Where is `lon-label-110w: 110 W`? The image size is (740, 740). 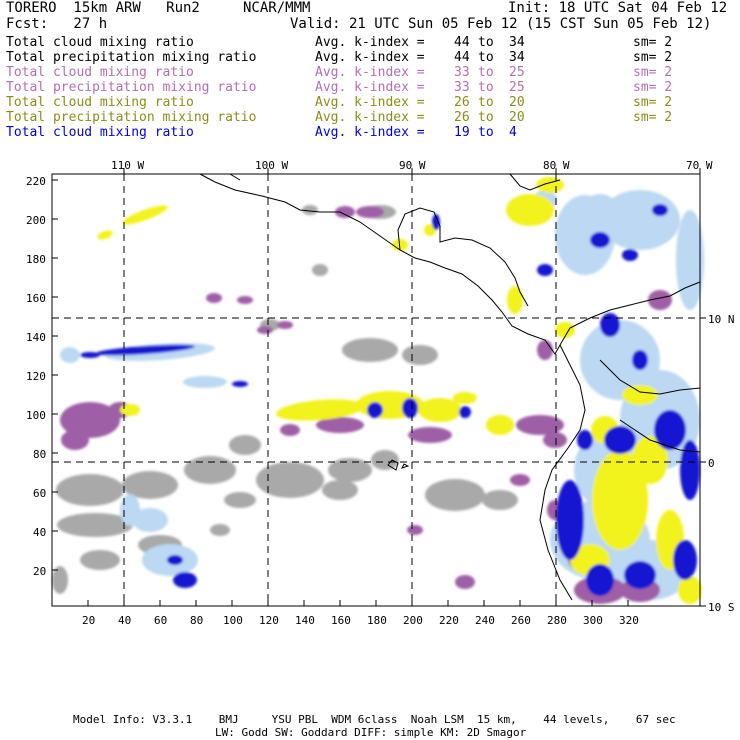 lon-label-110w: 110 W is located at coordinates (128, 165).